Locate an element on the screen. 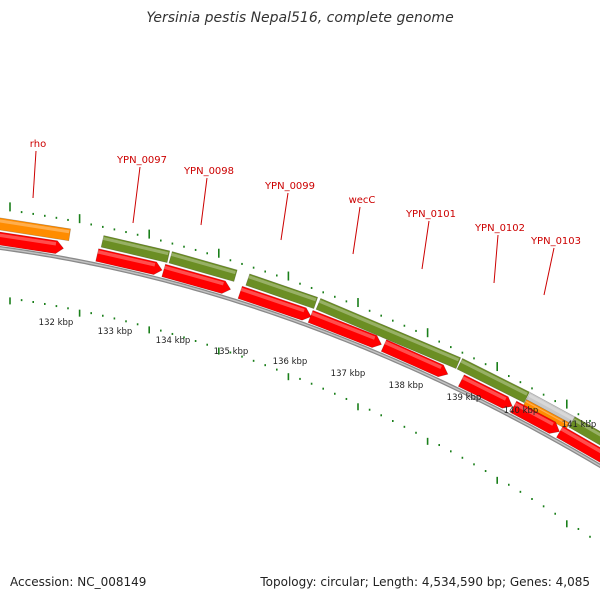 This screenshot has height=600, width=600. scale-label: 134 kbp is located at coordinates (173, 341).